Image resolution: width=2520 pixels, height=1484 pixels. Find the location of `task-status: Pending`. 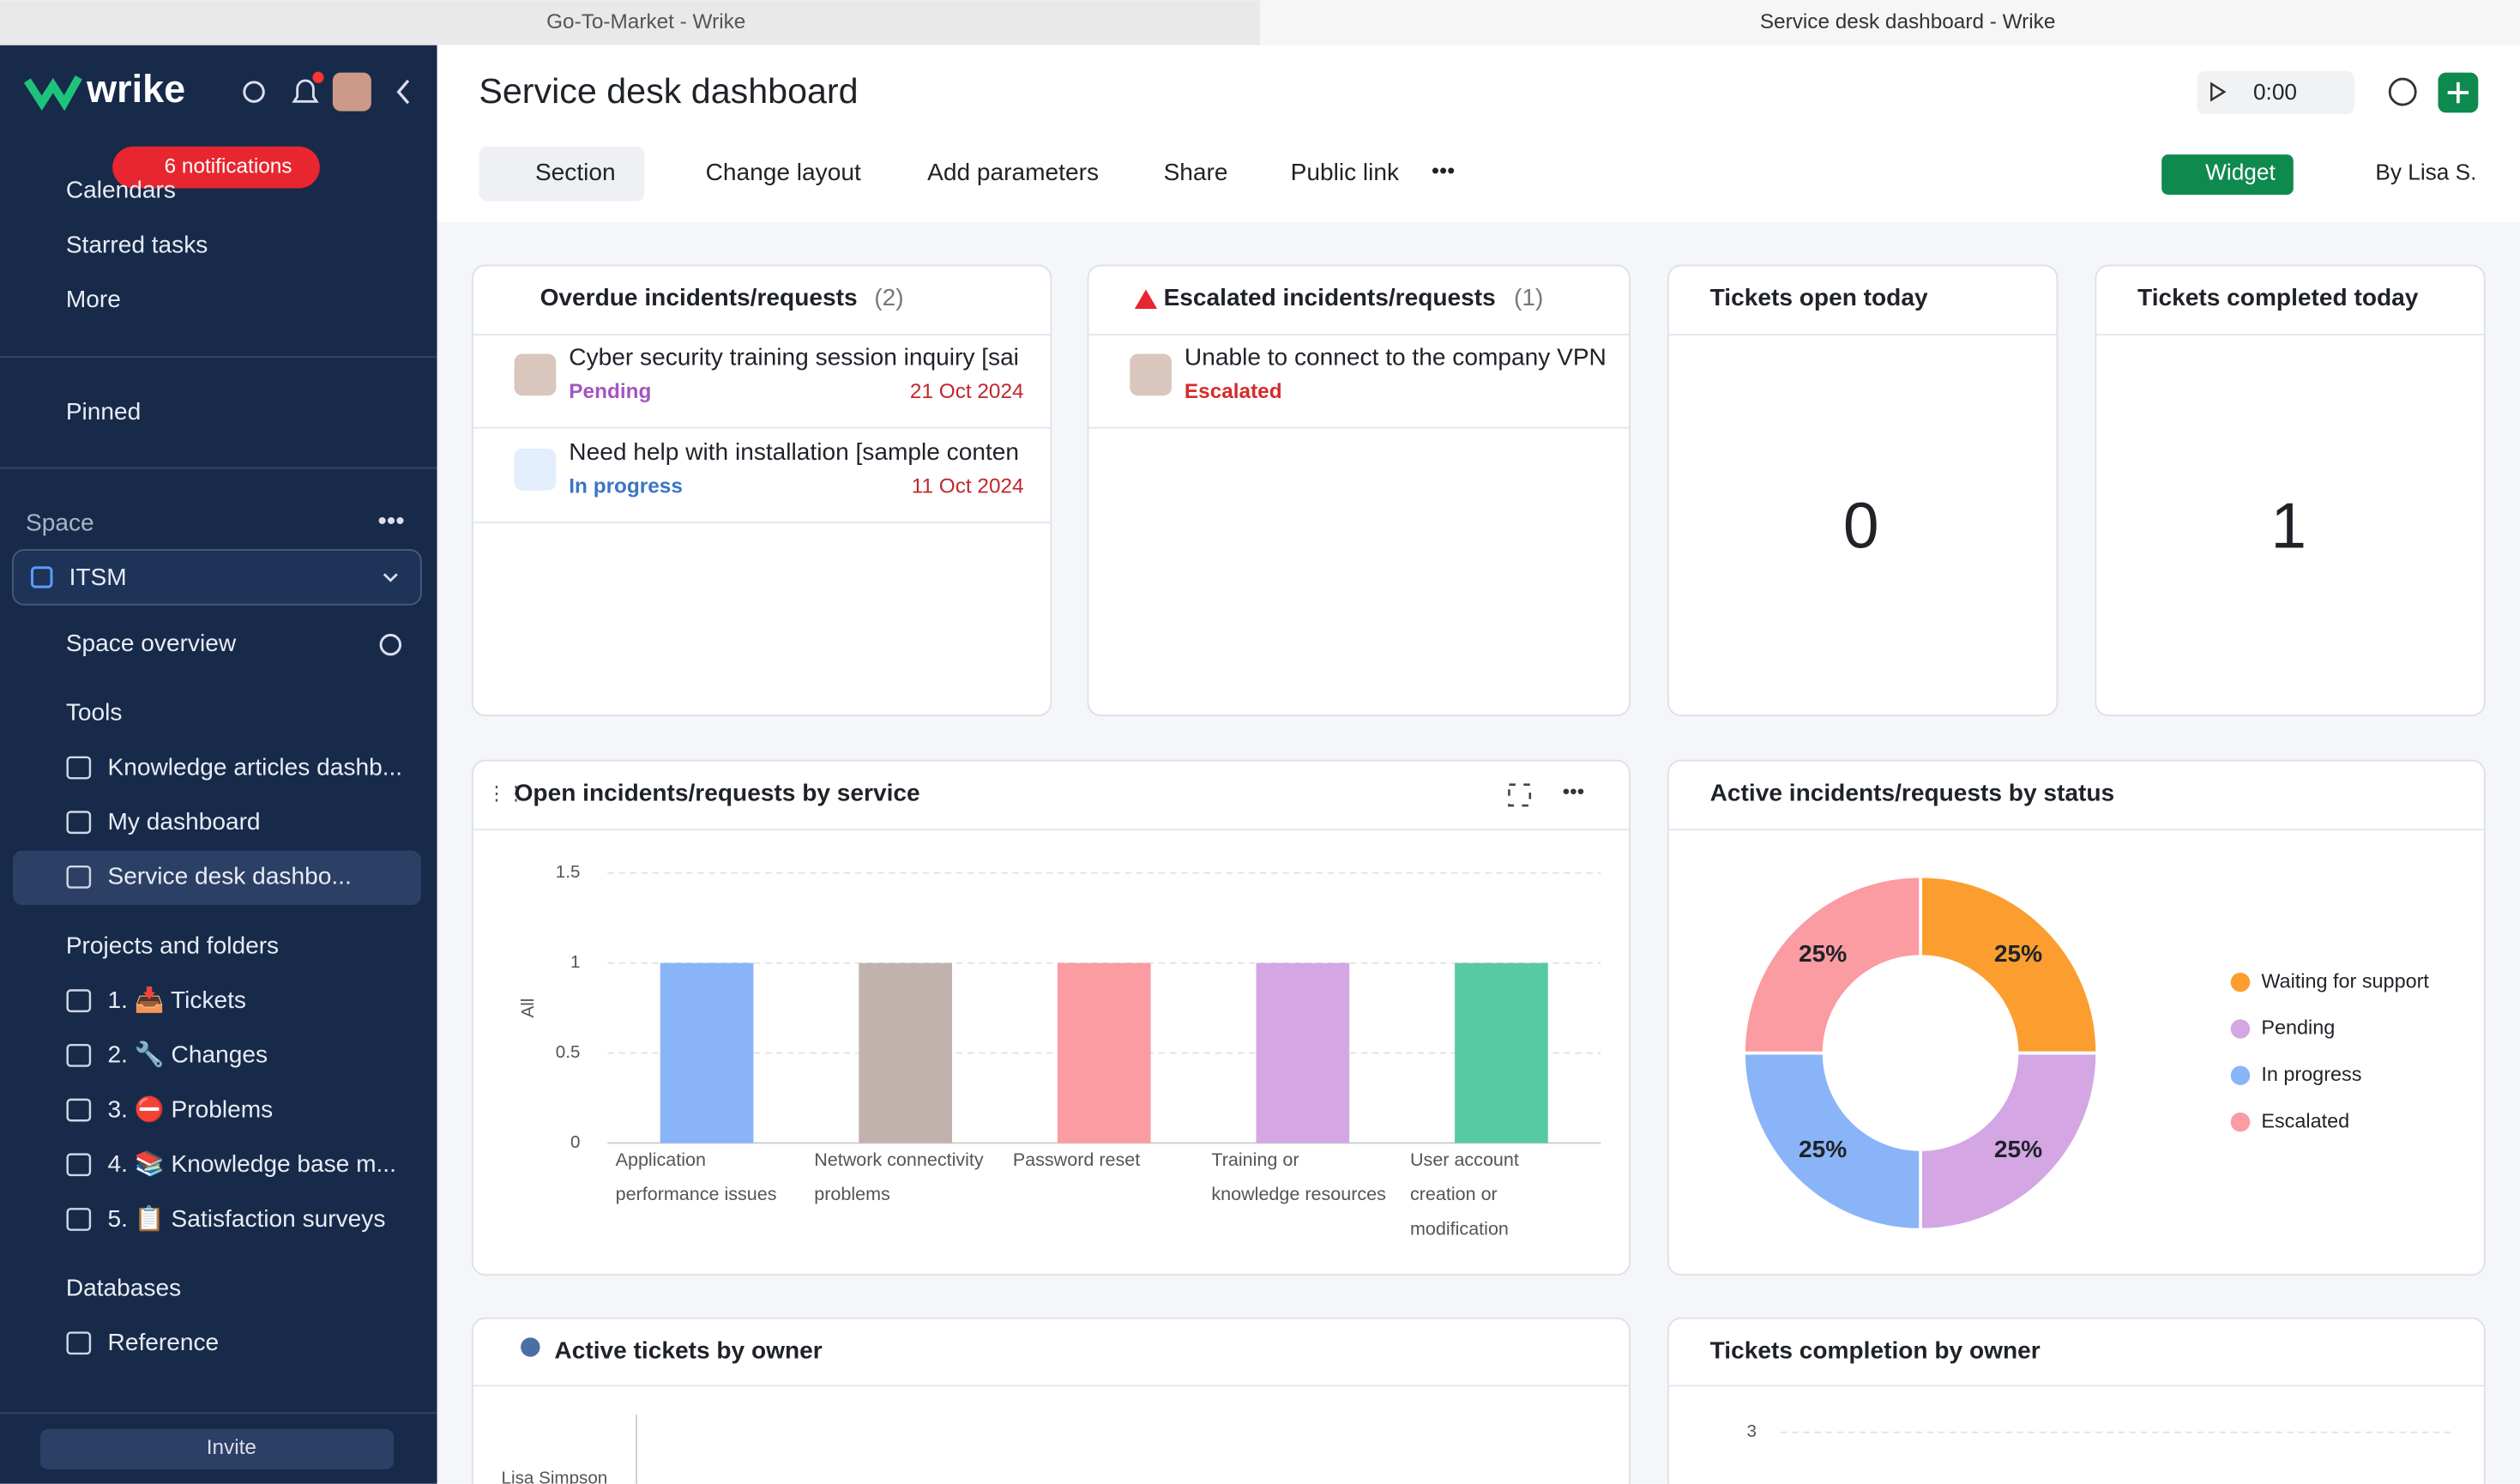

task-status: Pending is located at coordinates (610, 391).